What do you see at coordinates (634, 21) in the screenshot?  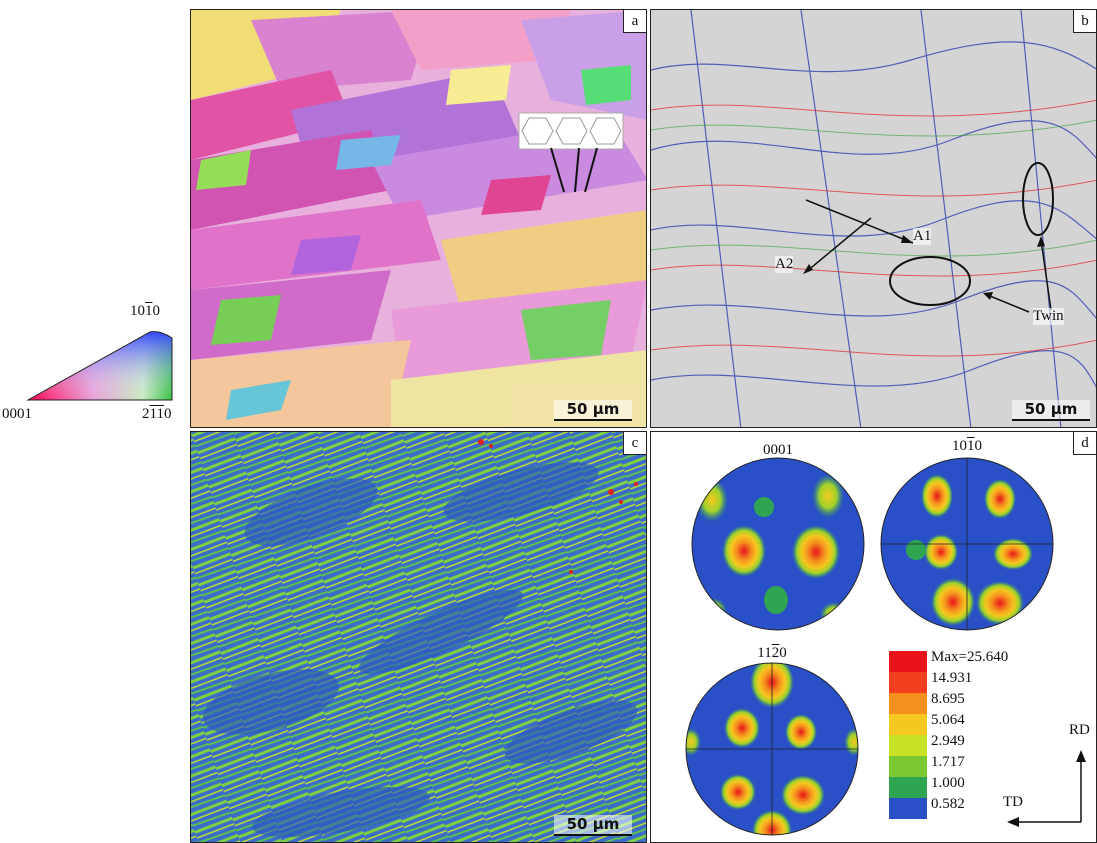 I see `panel-a-tag: a` at bounding box center [634, 21].